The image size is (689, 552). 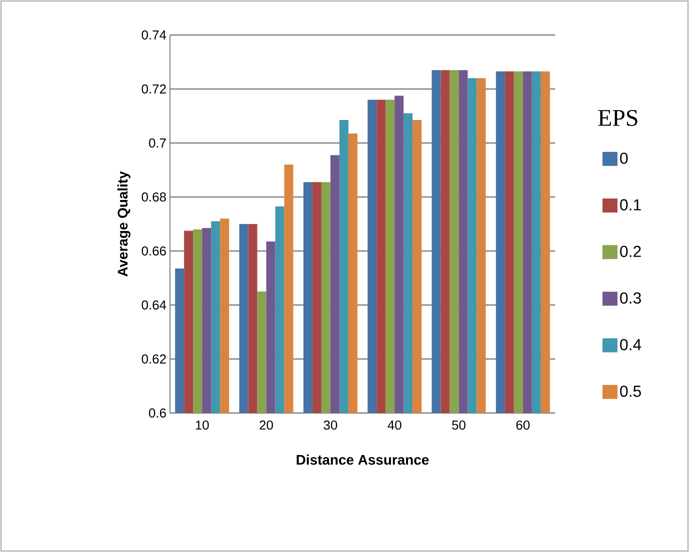 I want to click on y-tick-label: 0.66, so click(x=154, y=251).